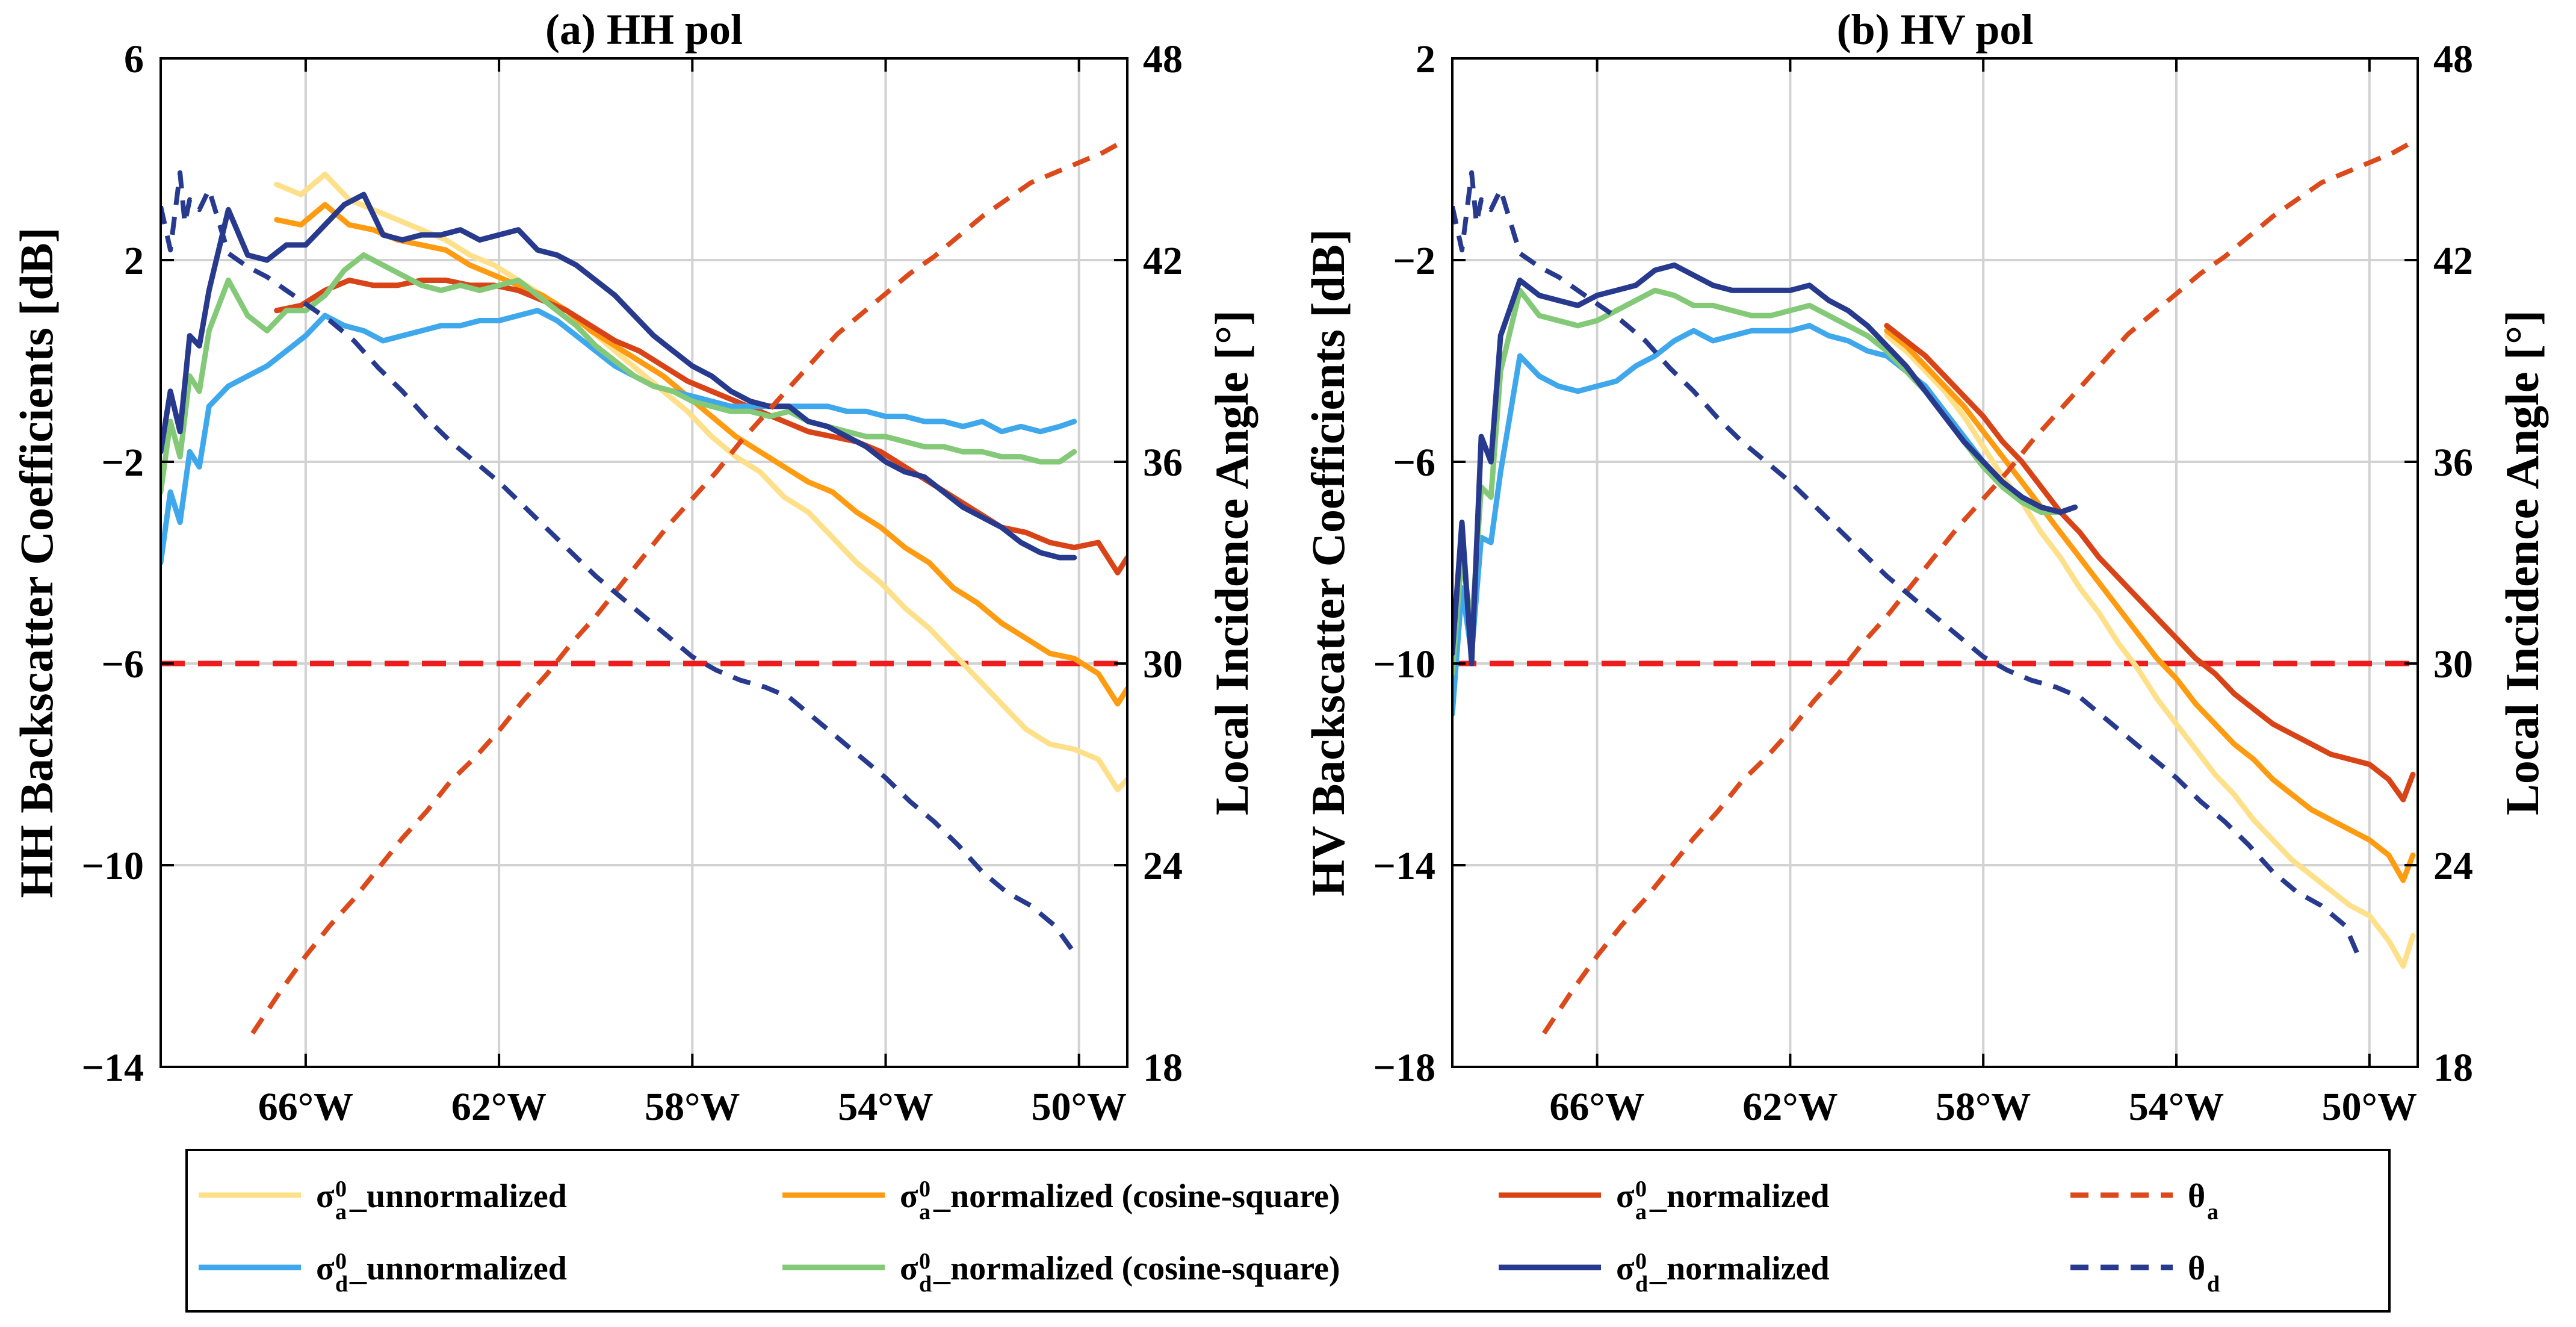  What do you see at coordinates (1120, 1200) in the screenshot?
I see `legend-label: σ0 a_normalized (cosine-square)` at bounding box center [1120, 1200].